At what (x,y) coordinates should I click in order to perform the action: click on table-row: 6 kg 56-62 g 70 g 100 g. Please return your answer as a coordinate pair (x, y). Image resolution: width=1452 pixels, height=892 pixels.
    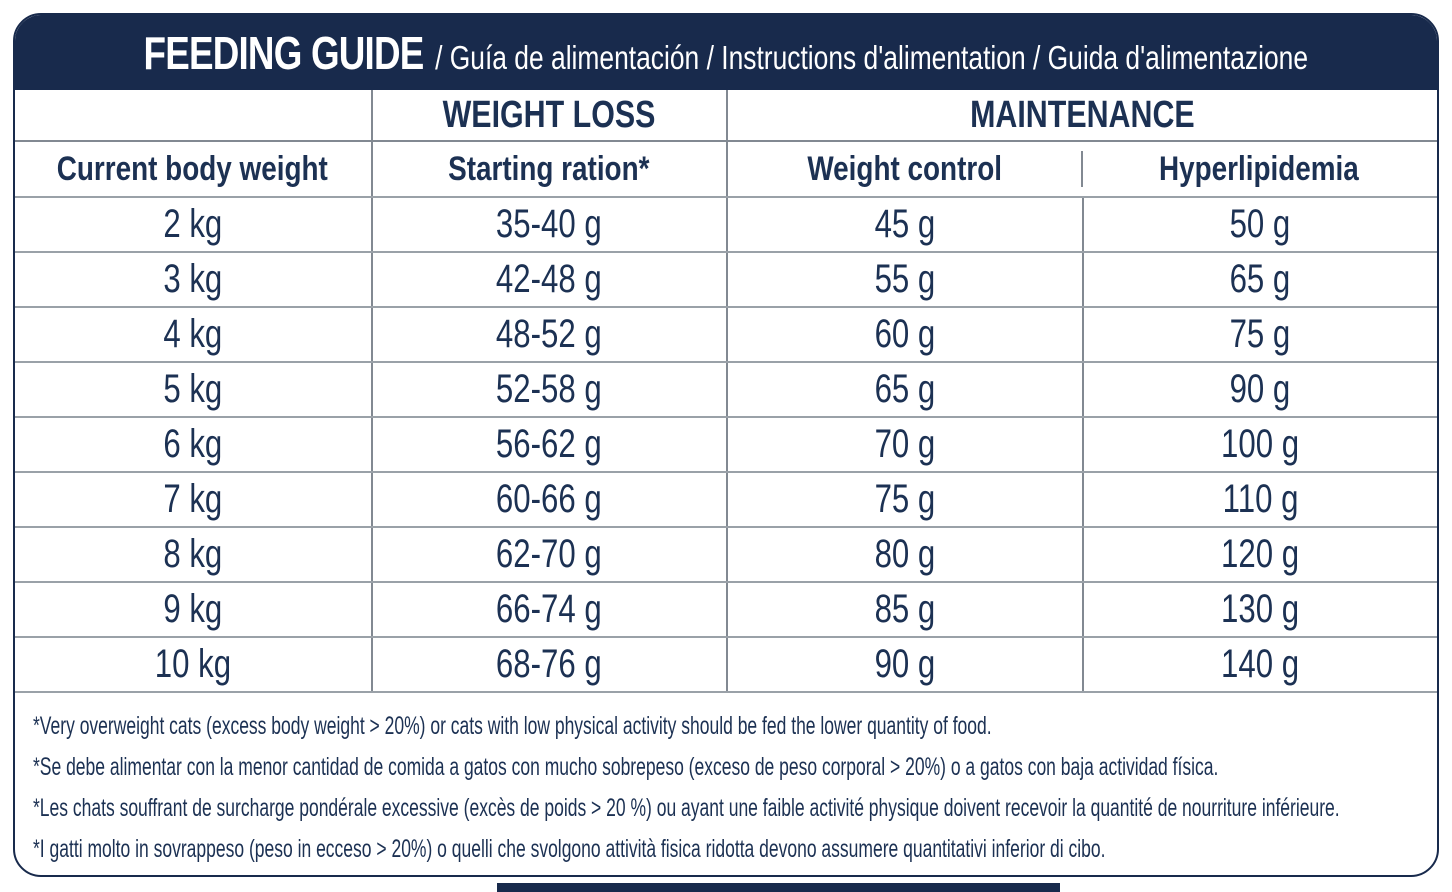
    Looking at the image, I should click on (726, 445).